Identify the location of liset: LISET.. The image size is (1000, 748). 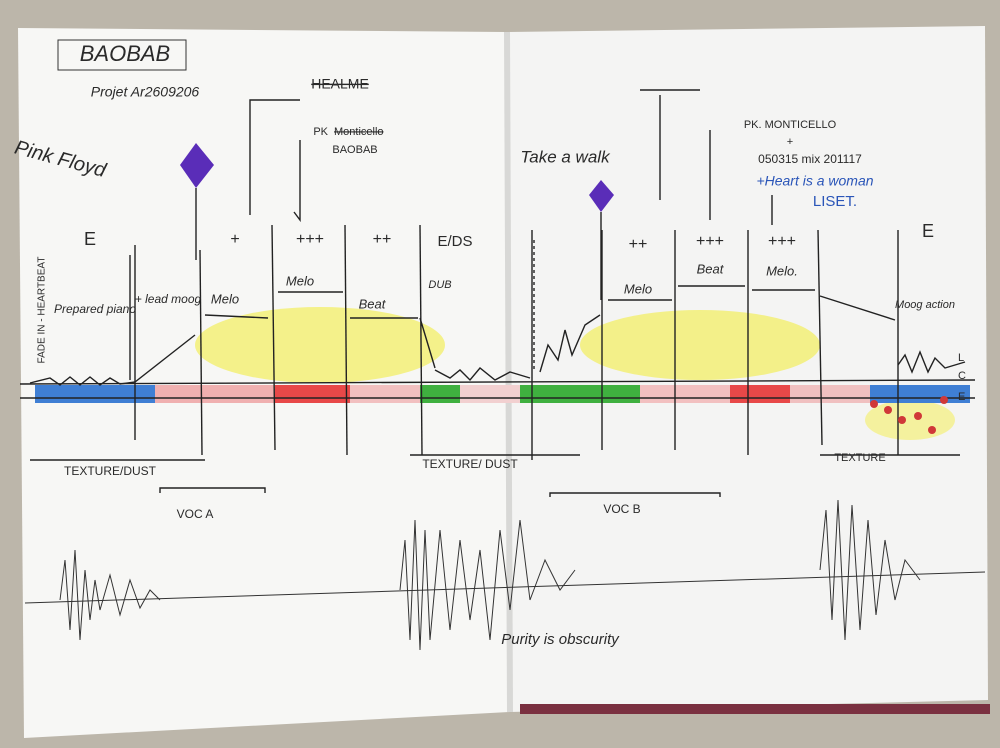
(835, 201).